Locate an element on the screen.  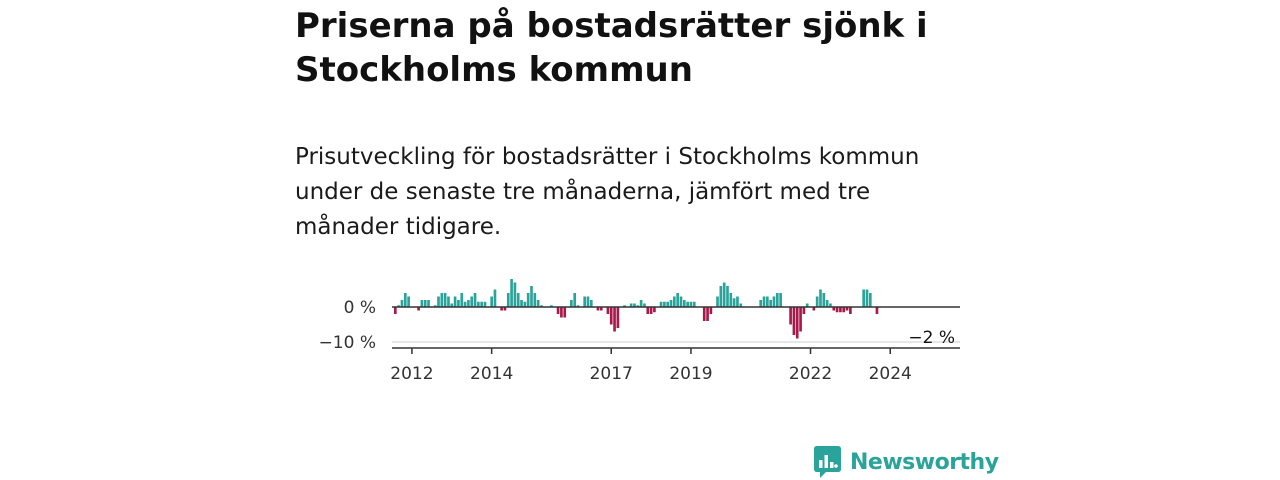
x-tick-label: 2024 is located at coordinates (890, 374).